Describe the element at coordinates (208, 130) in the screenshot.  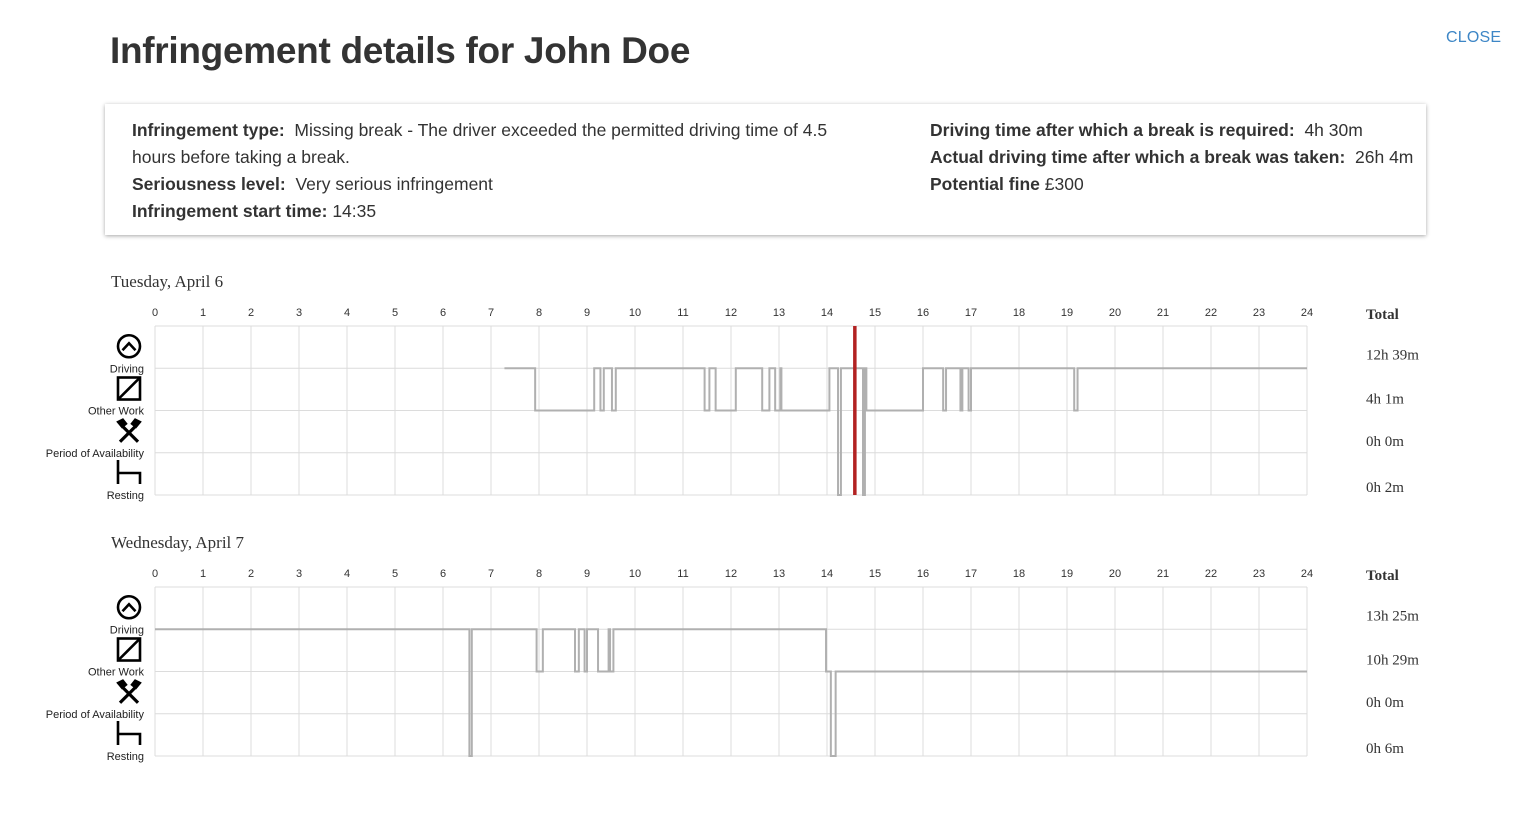
I see `infringement-type-label: Infringement type:` at that location.